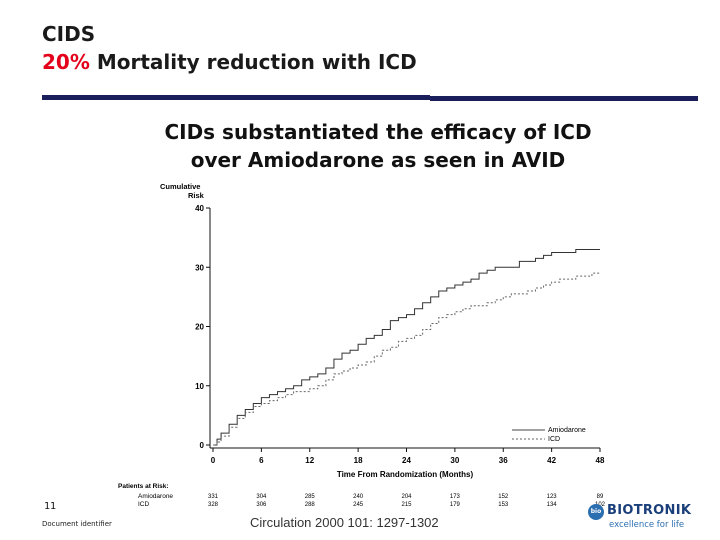 This screenshot has width=720, height=540. I want to click on y-tick-label: 10, so click(199, 386).